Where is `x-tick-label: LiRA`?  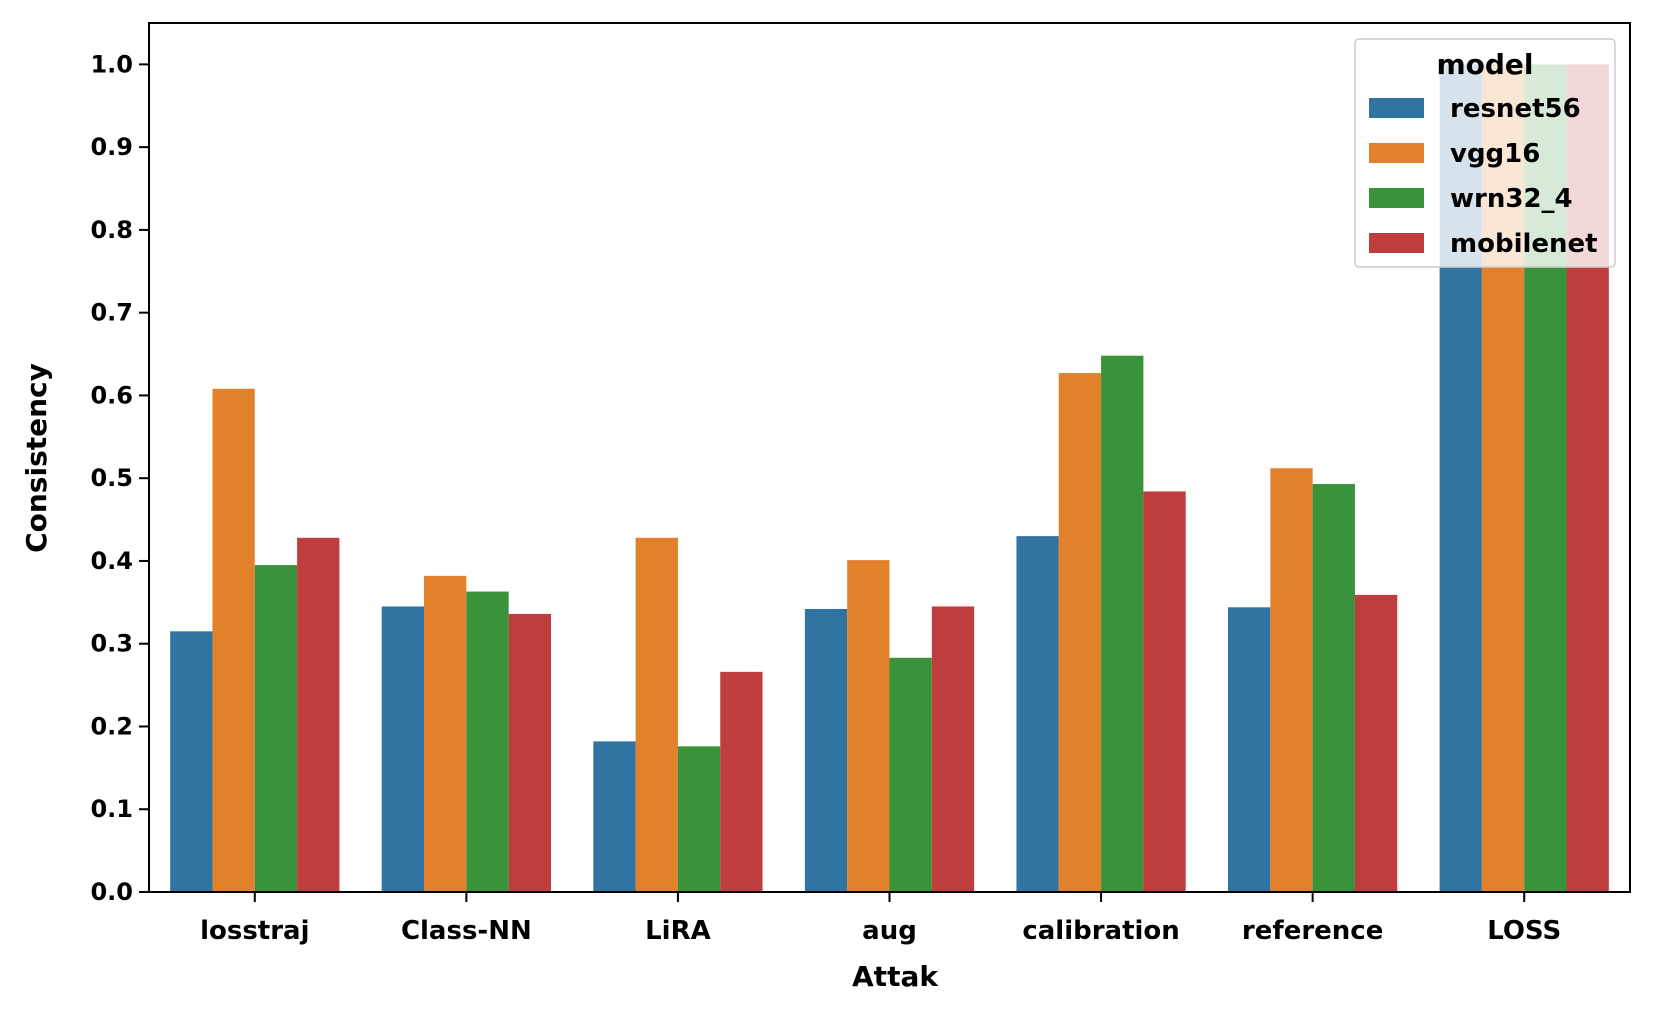 x-tick-label: LiRA is located at coordinates (678, 931).